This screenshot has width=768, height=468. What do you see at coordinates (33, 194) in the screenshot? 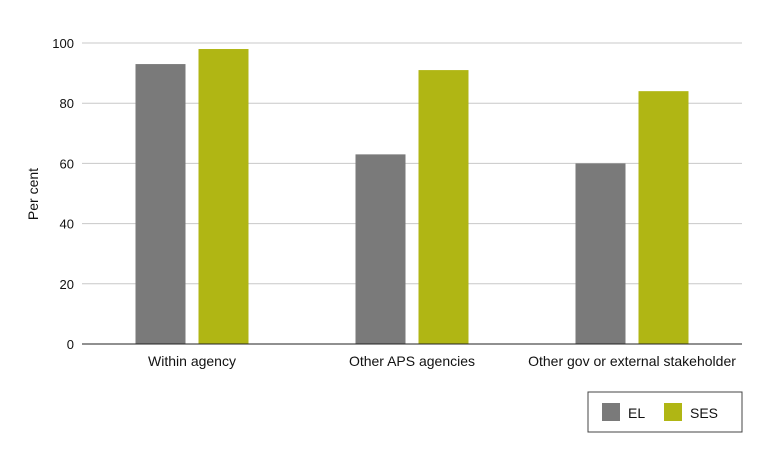
I see `y-axis-title: Per cent` at bounding box center [33, 194].